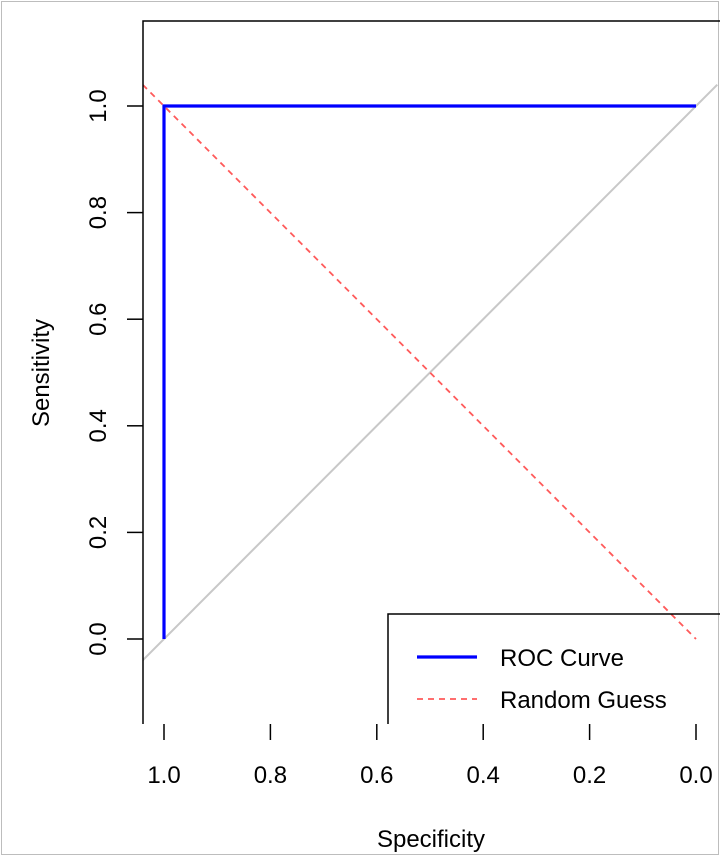 This screenshot has width=722, height=857. Describe the element at coordinates (376, 775) in the screenshot. I see `x-tick-label: 0.6` at that location.